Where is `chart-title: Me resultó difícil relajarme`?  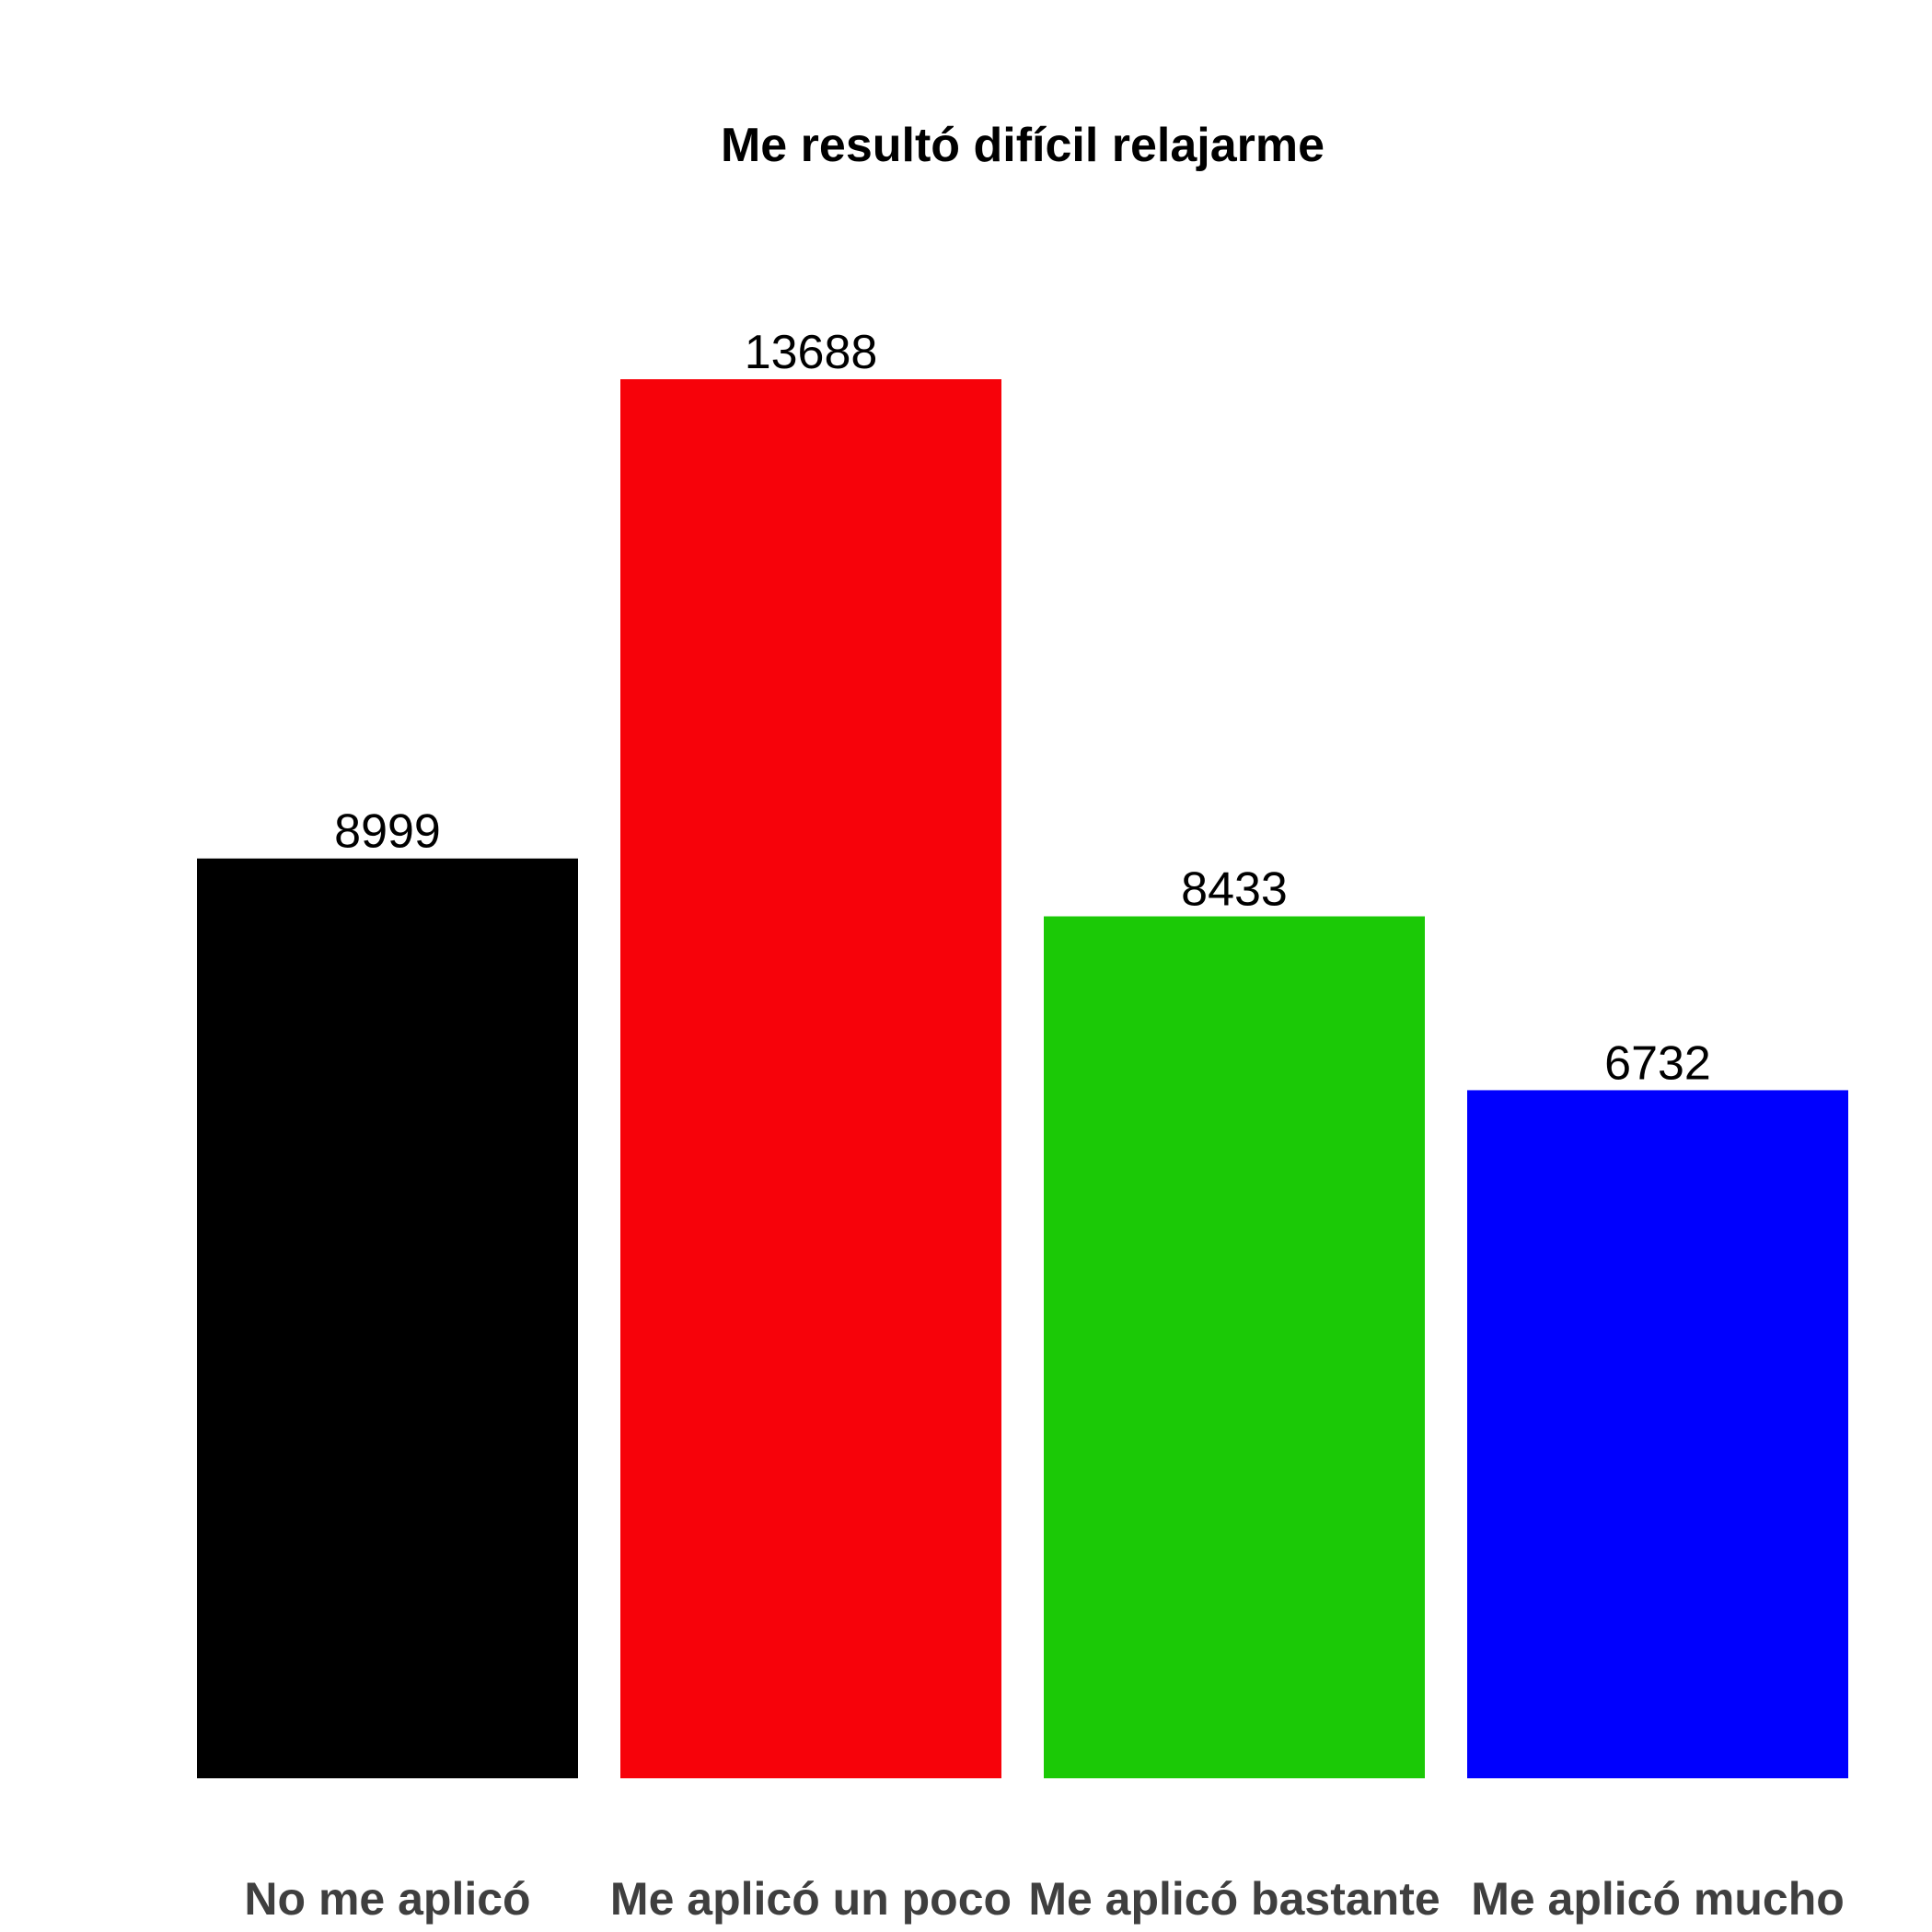
chart-title: Me resultó difícil relajarme is located at coordinates (1023, 145).